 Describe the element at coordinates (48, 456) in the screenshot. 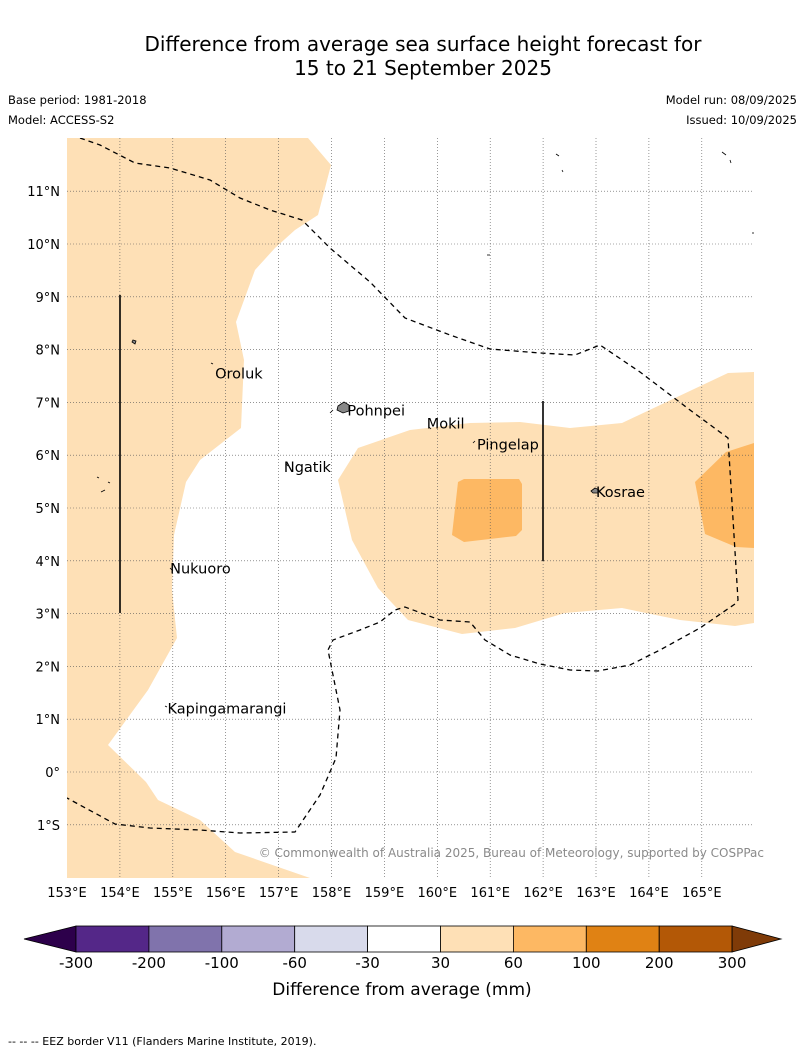

I see `latitude-tick-label: 6°N` at that location.